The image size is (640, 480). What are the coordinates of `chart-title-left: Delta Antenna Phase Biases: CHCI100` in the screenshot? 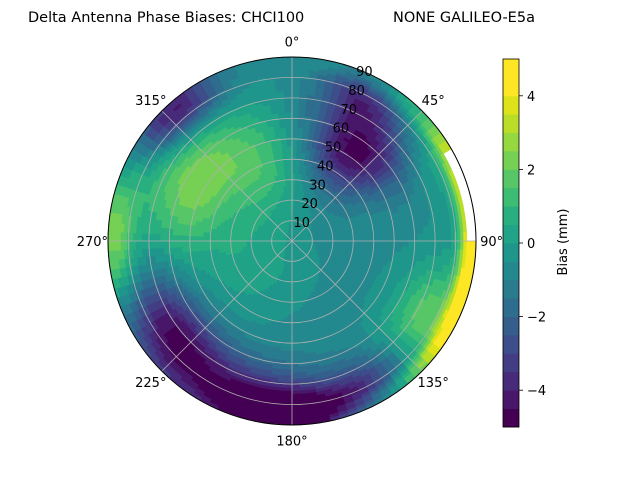 It's located at (166, 18).